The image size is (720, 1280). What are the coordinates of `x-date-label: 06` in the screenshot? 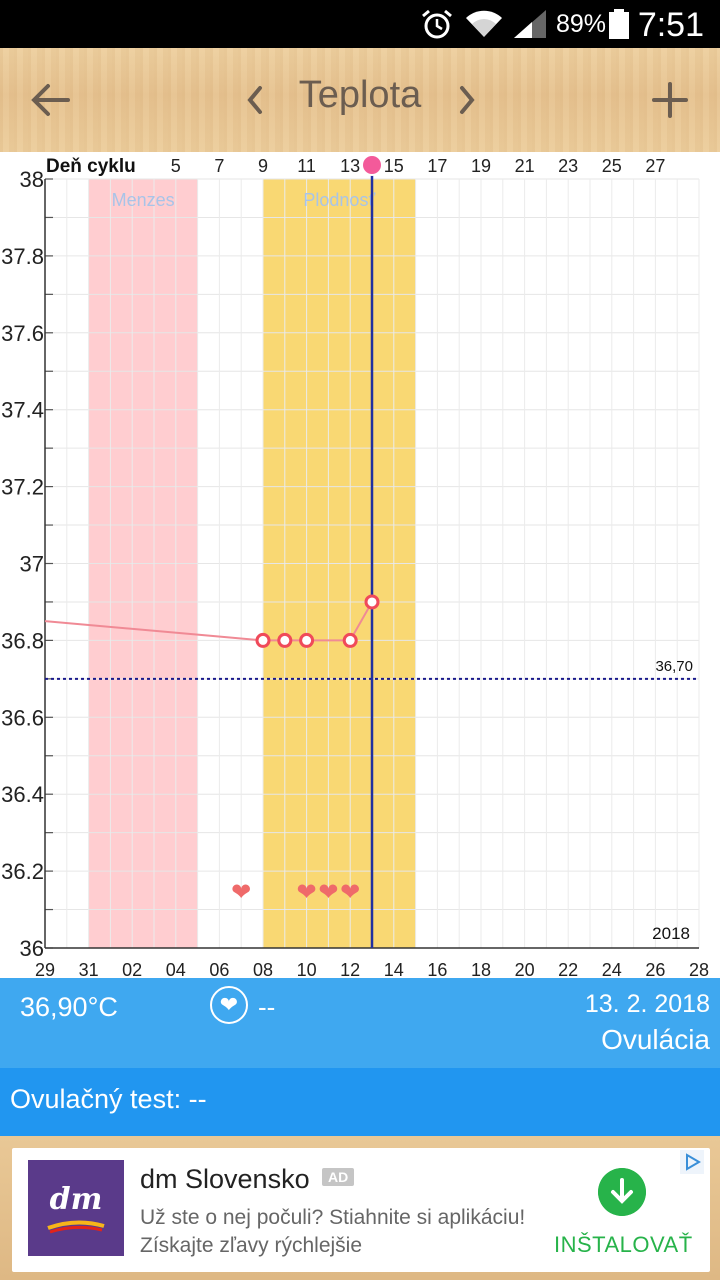 It's located at (219, 969).